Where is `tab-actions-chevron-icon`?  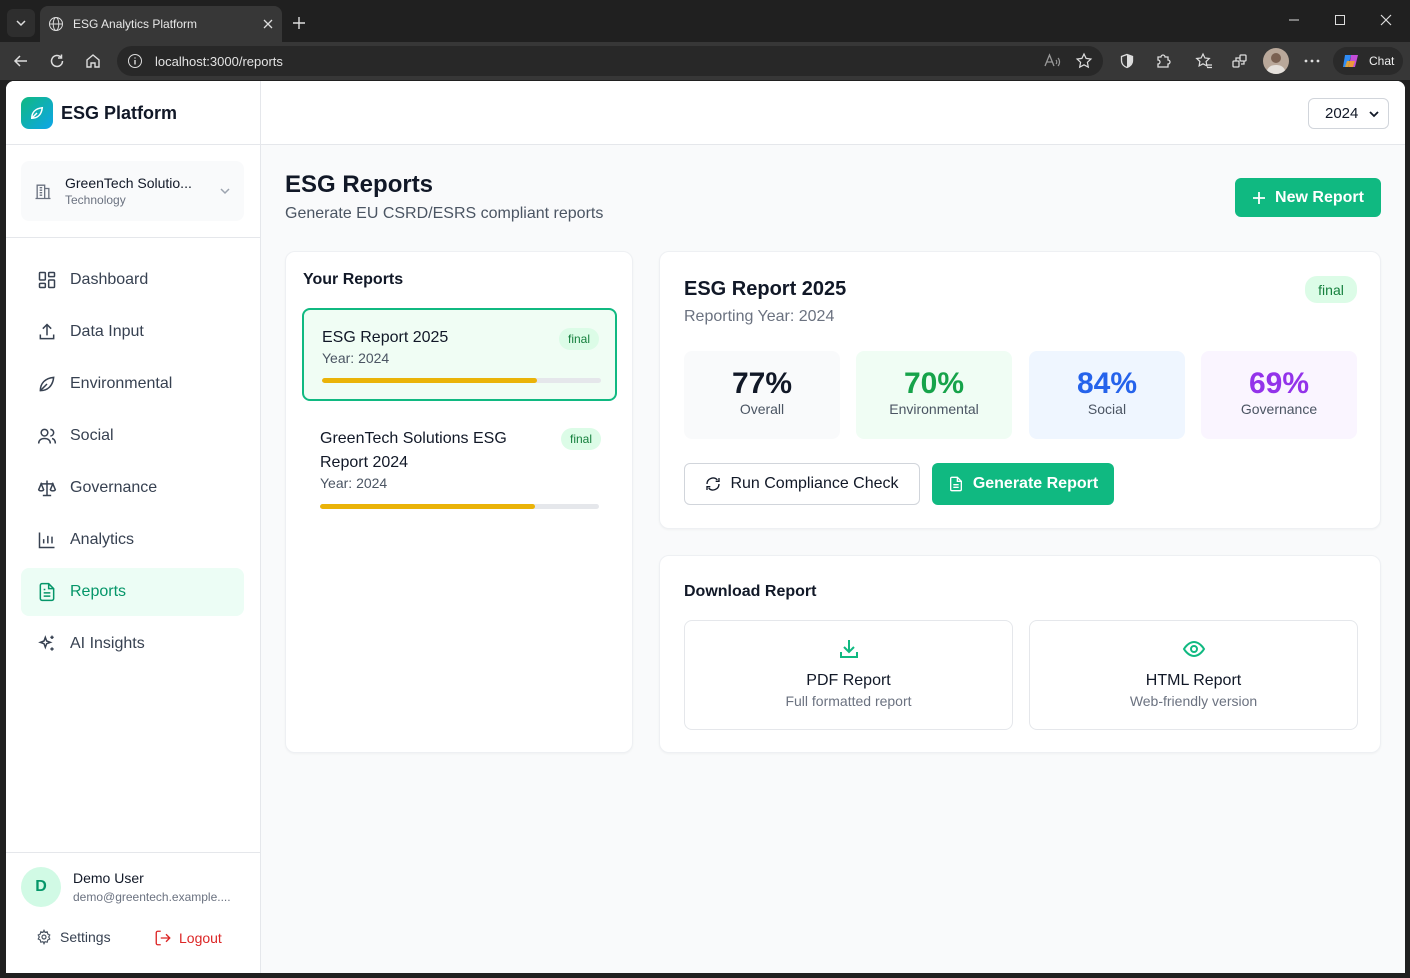 tab-actions-chevron-icon is located at coordinates (21, 23).